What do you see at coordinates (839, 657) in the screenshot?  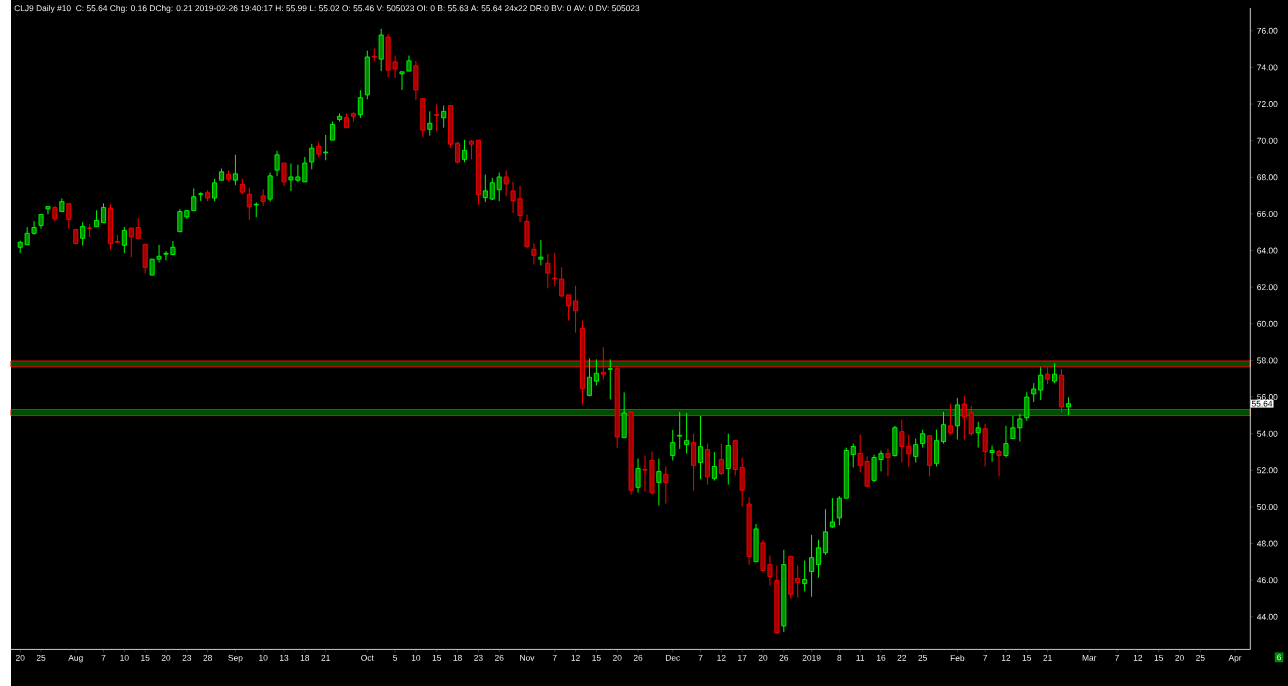 I see `x-tick-label: 8` at bounding box center [839, 657].